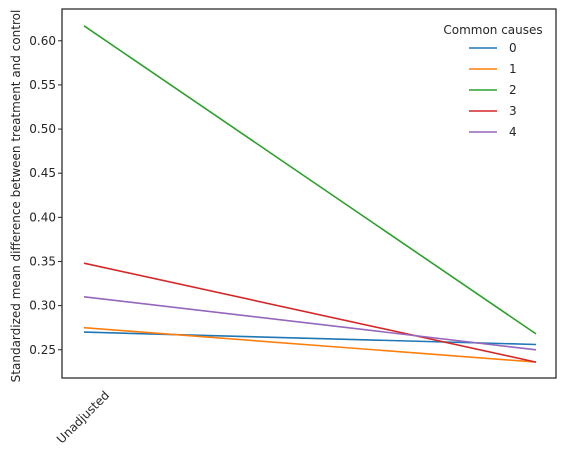  What do you see at coordinates (513, 69) in the screenshot?
I see `legend-label-1: 1` at bounding box center [513, 69].